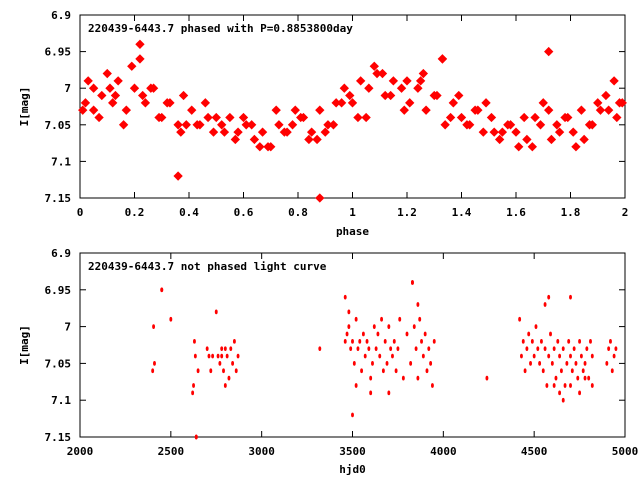  I want to click on x-tick-label: 0.8, so click(298, 212).